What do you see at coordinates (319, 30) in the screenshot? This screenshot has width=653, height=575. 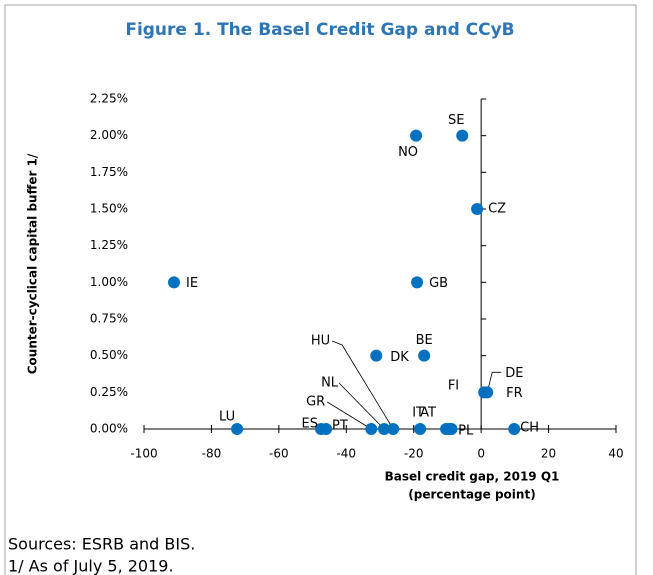 I see `chart-title: Figure 1. The Basel Credit Gap and CCyB` at bounding box center [319, 30].